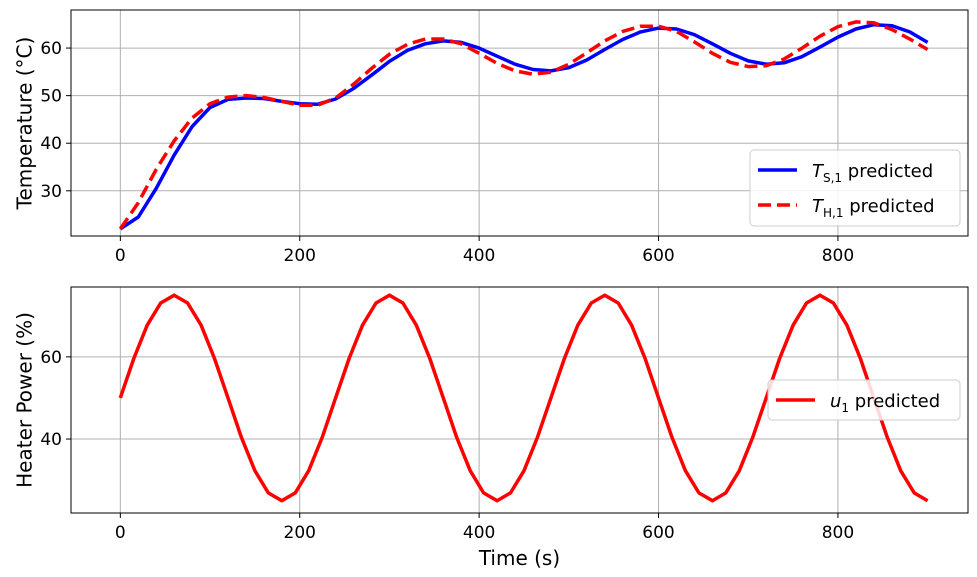 Image resolution: width=977 pixels, height=577 pixels. Describe the element at coordinates (873, 208) in the screenshot. I see `legend-entry-label: TH,1 predicted` at that location.